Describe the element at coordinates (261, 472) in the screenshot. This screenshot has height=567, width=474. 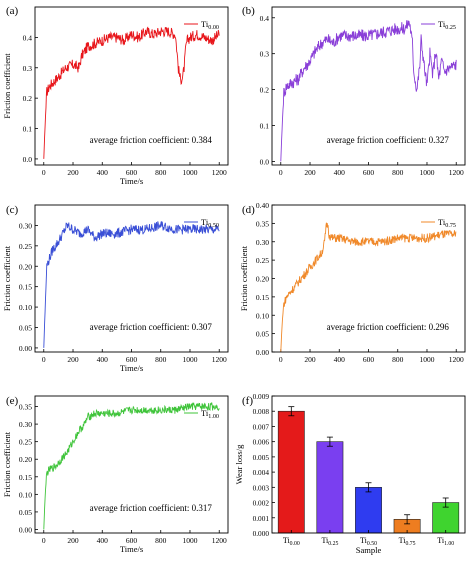
I see `y-tick-label: 0.004` at that location.